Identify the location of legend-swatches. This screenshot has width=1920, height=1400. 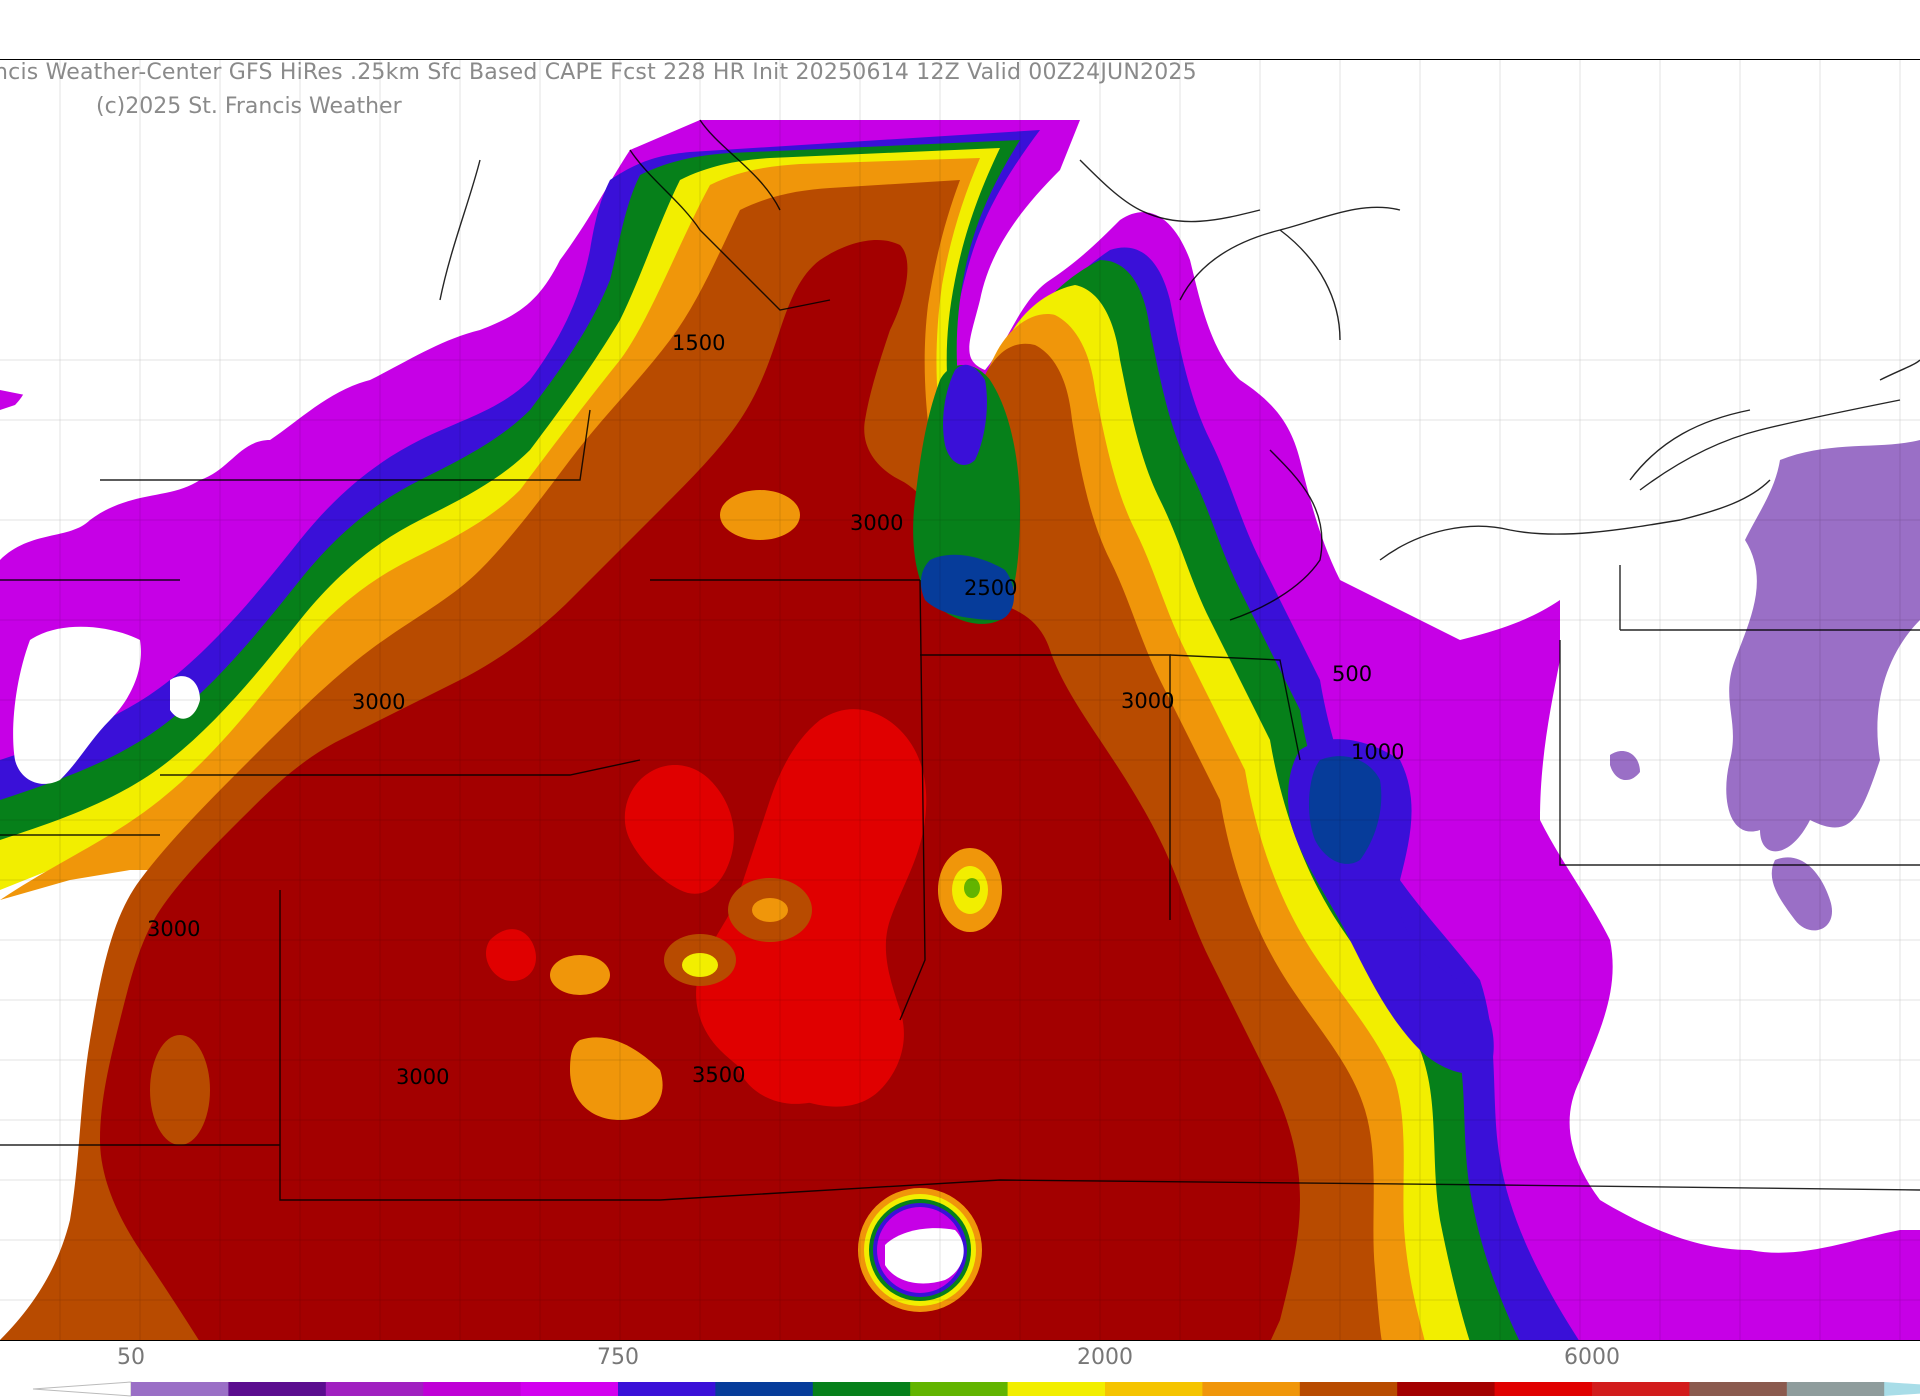
(976, 1389).